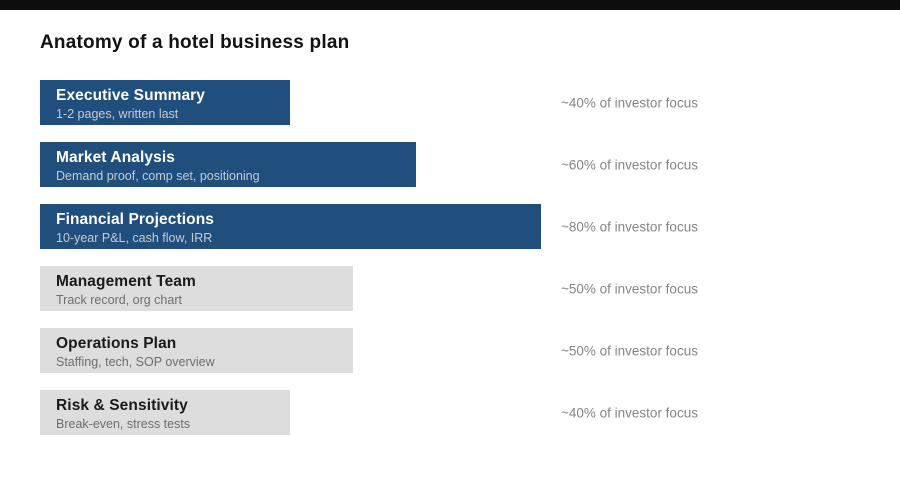 Image resolution: width=900 pixels, height=480 pixels. I want to click on focus-label: ~80% of investor focus, so click(629, 226).